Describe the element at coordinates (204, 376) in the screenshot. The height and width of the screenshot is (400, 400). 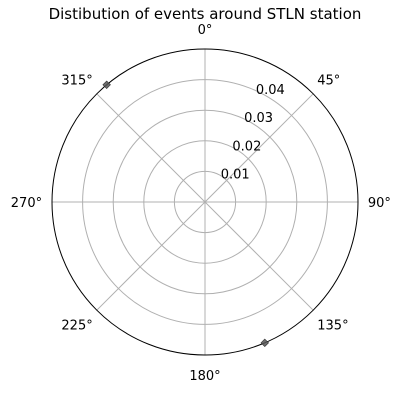
I see `angle-tick-label-180: 180°` at that location.